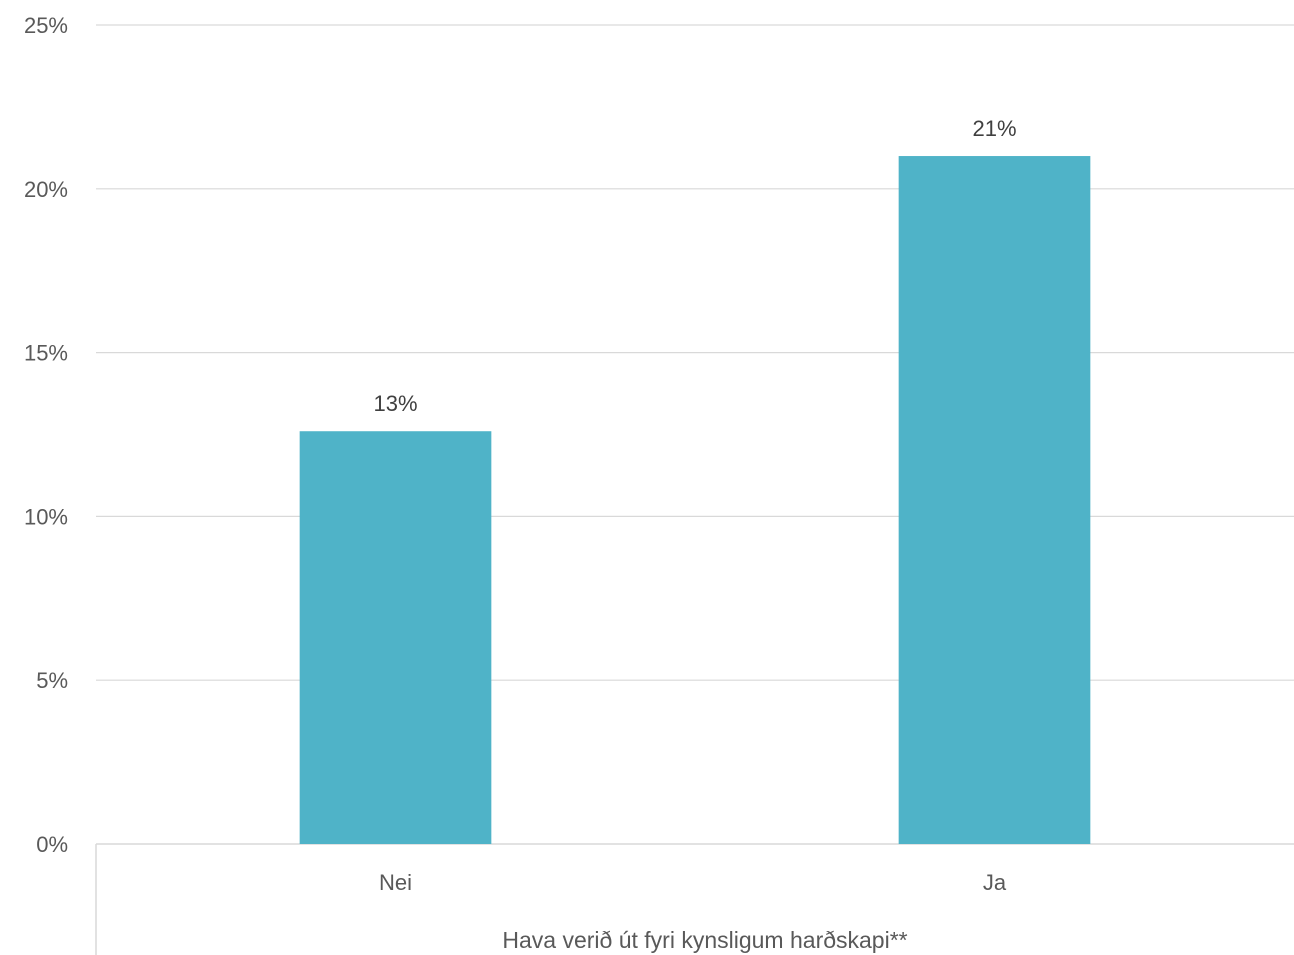 Image resolution: width=1294 pixels, height=955 pixels. What do you see at coordinates (52, 680) in the screenshot?
I see `y-tick-label: 5%` at bounding box center [52, 680].